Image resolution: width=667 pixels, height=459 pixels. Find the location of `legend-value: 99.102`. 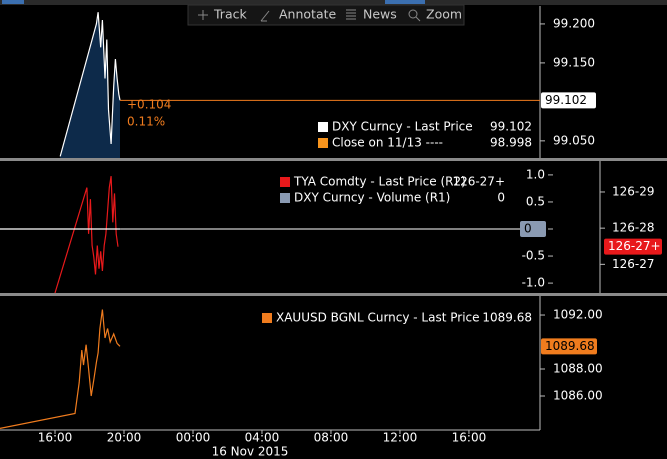

legend-value: 99.102 is located at coordinates (511, 127).